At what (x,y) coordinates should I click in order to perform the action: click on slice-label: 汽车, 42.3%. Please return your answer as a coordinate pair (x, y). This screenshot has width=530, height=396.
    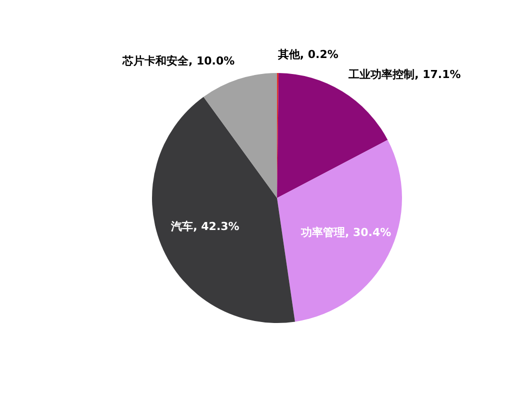
    Looking at the image, I should click on (205, 227).